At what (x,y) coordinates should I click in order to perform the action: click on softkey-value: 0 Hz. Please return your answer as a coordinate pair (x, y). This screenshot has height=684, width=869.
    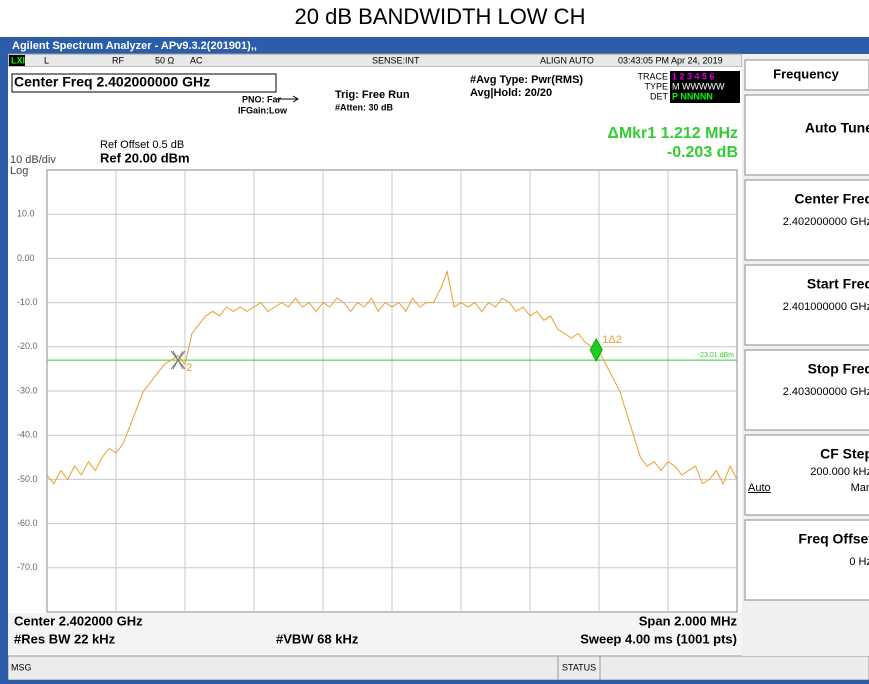
    Looking at the image, I should click on (859, 562).